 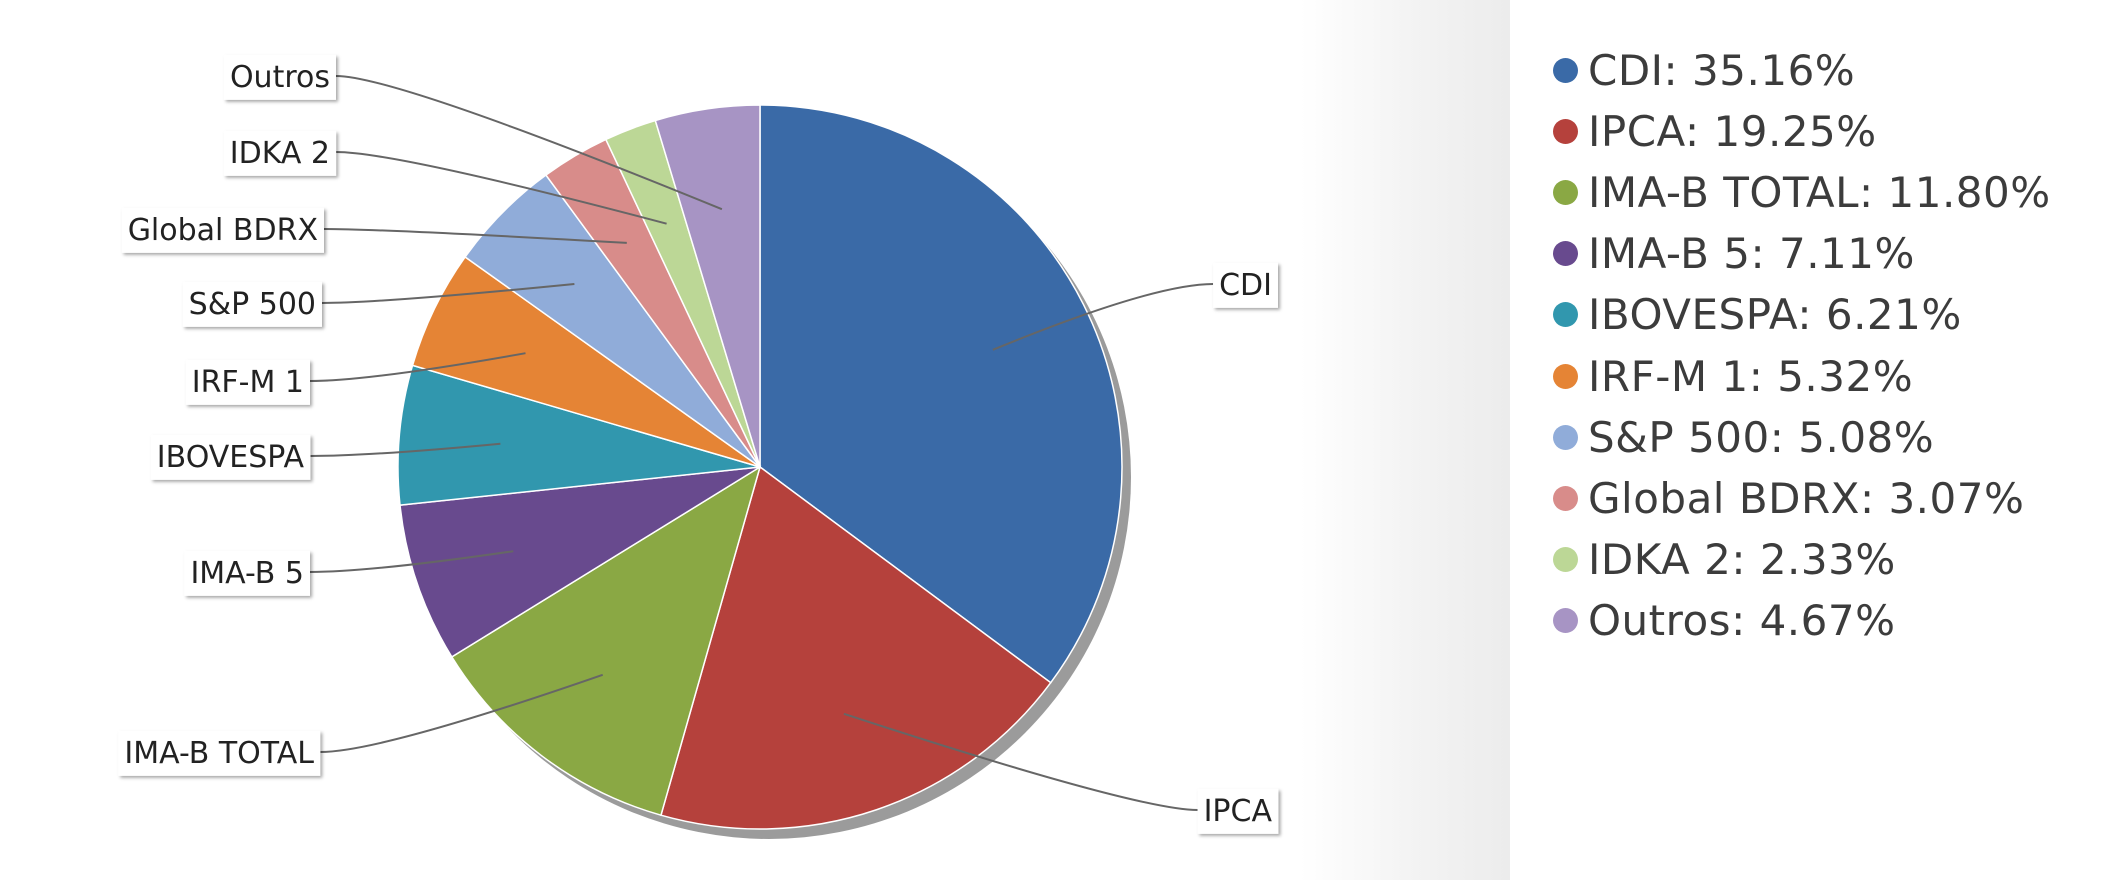 I want to click on legend-item-ima-b-5: IMA-B 5: 7.11%, so click(x=1734, y=254).